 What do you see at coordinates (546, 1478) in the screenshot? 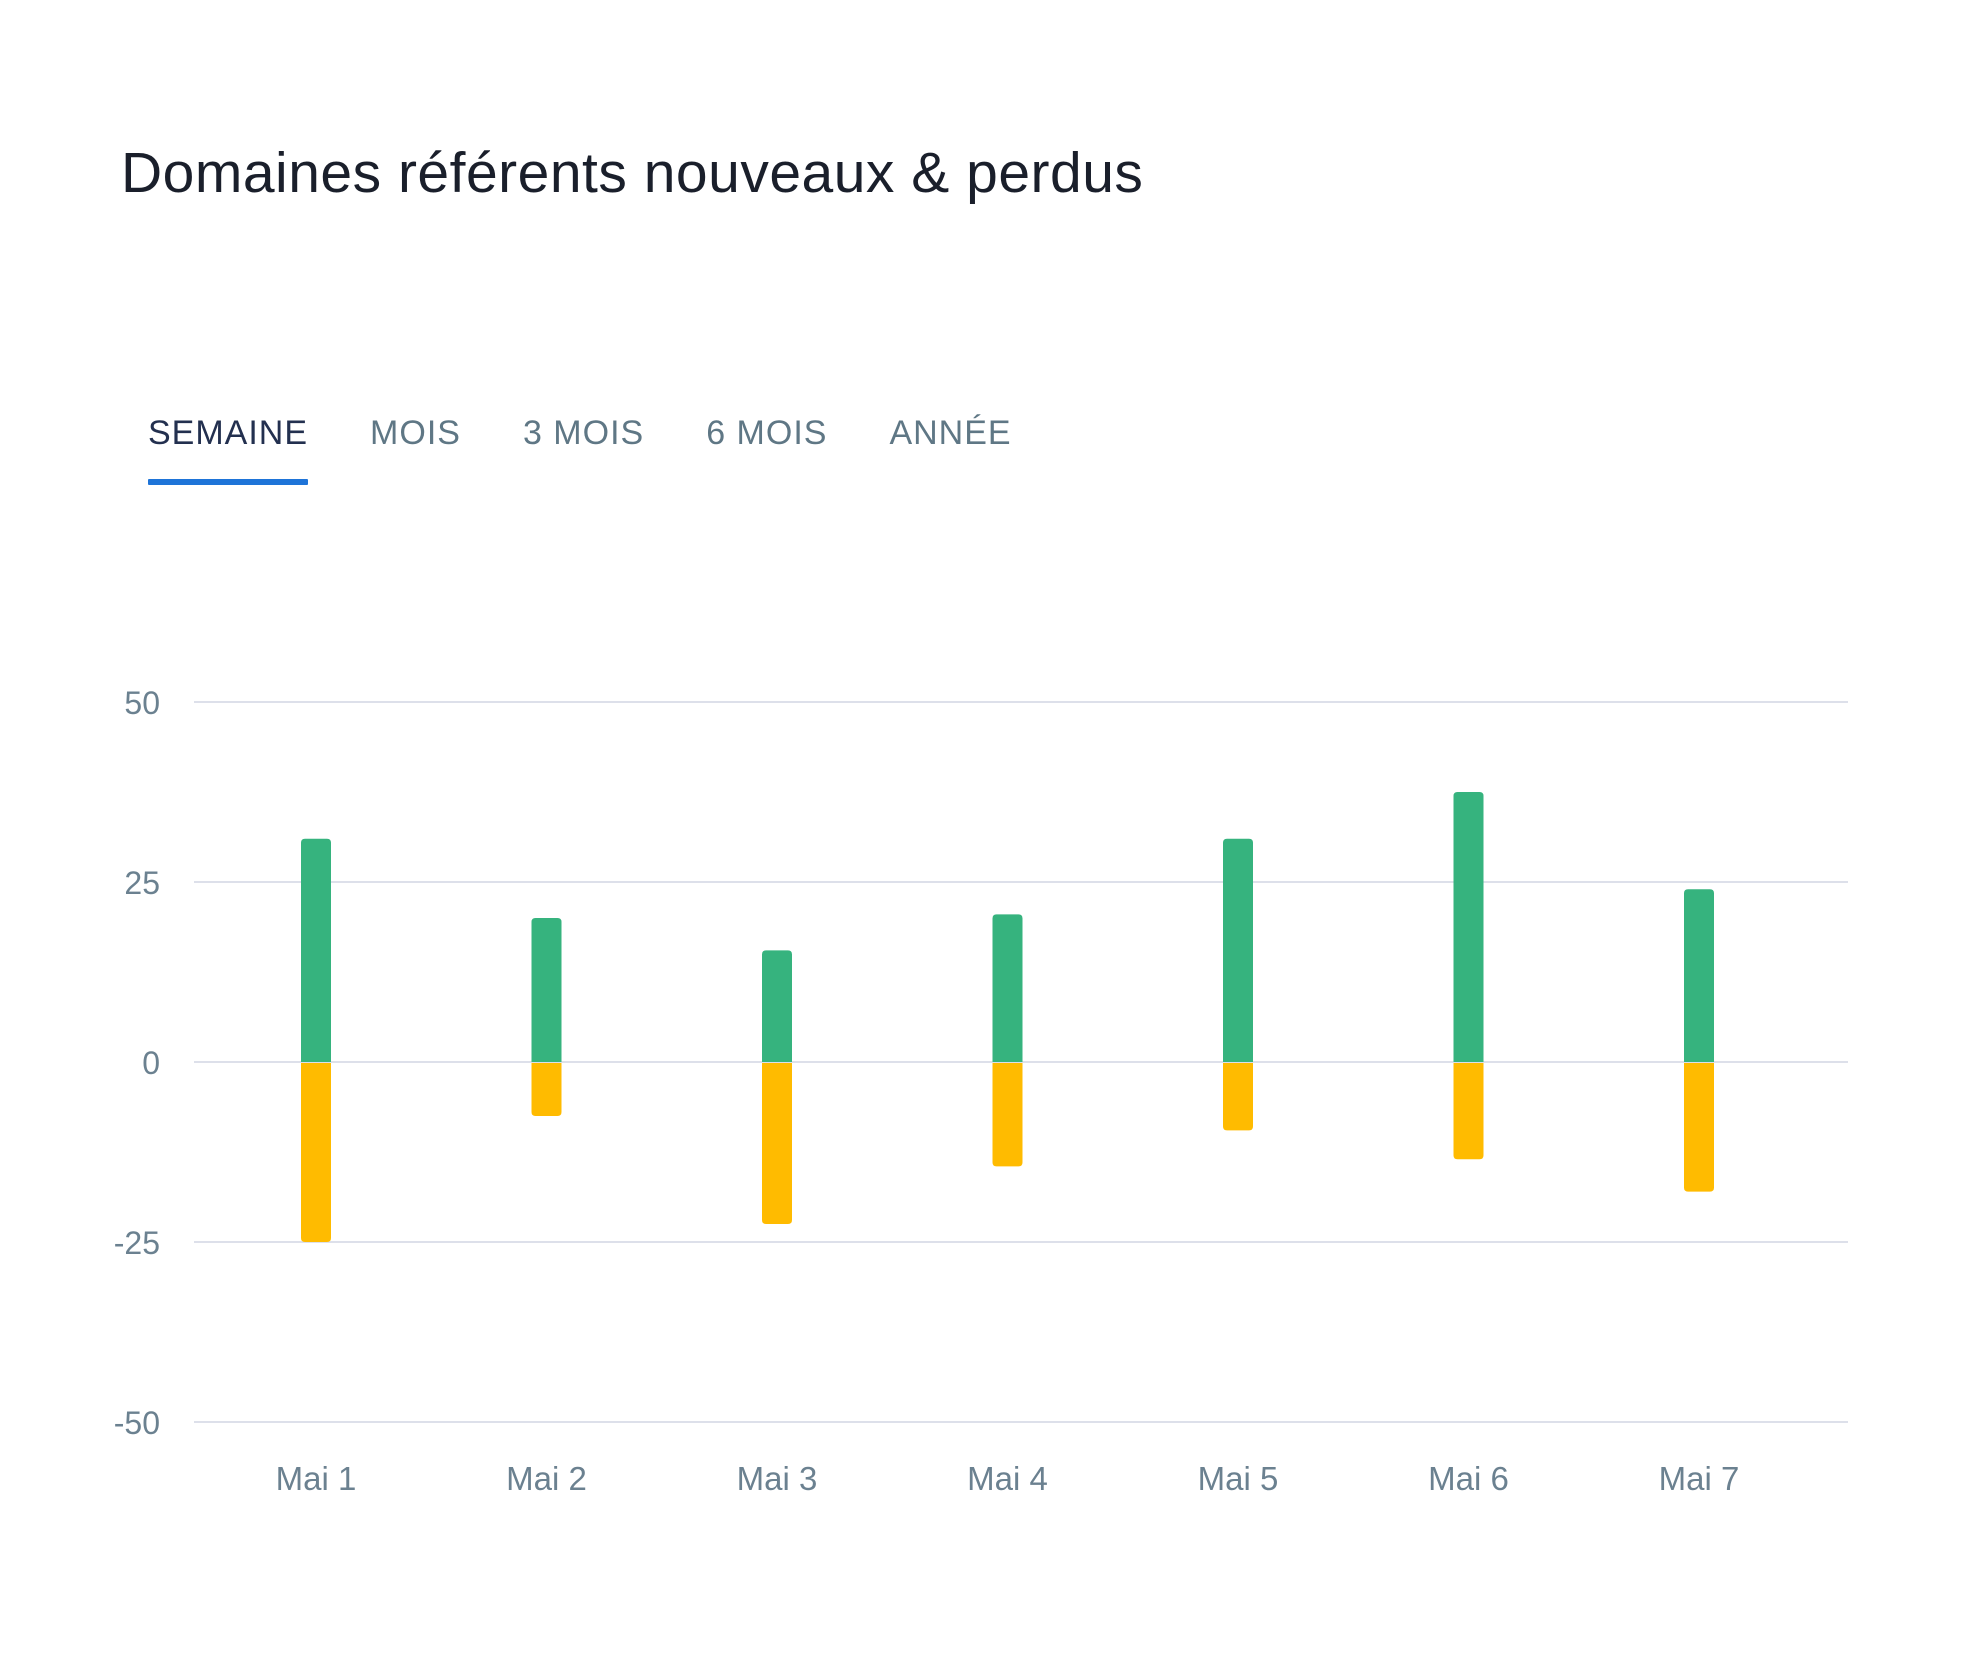
I see `x-tick-label: Mai 2` at bounding box center [546, 1478].